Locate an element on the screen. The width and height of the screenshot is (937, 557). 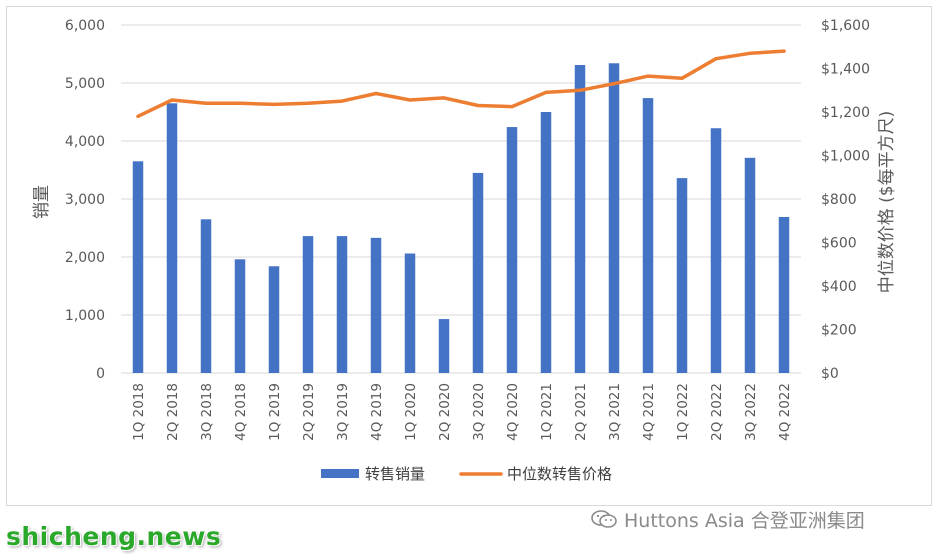
line-series is located at coordinates (461, 84).